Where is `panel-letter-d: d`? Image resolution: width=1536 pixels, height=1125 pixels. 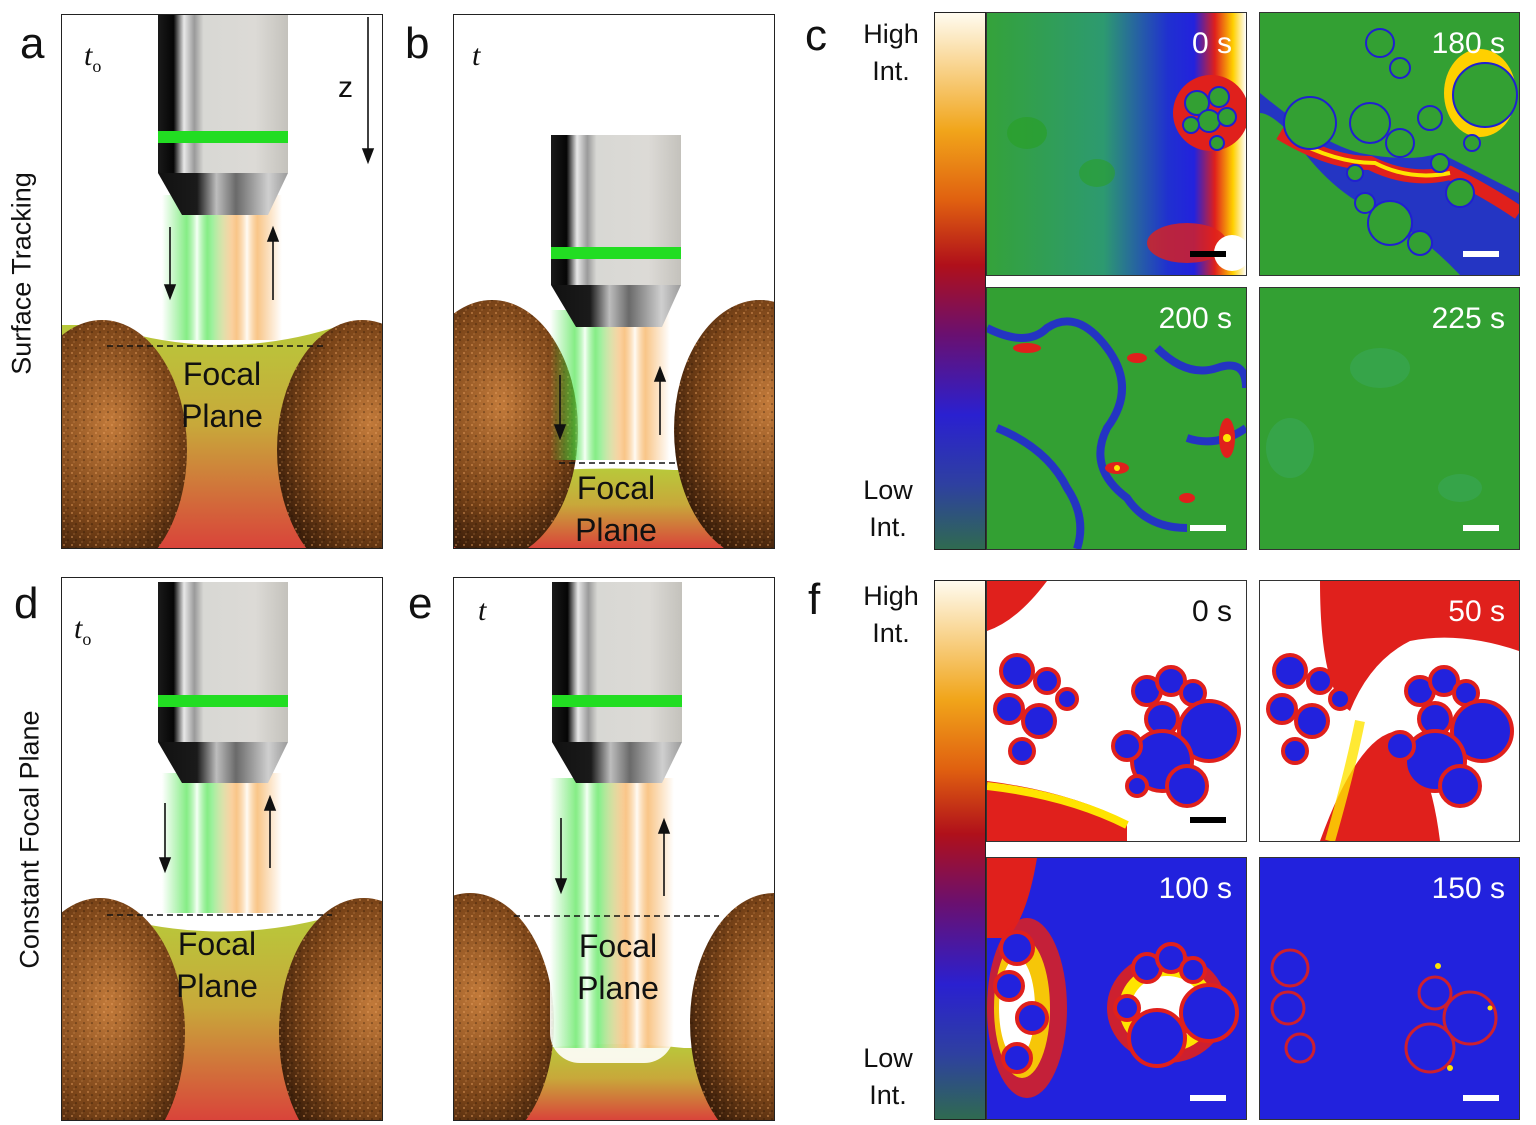 panel-letter-d: d is located at coordinates (26, 603).